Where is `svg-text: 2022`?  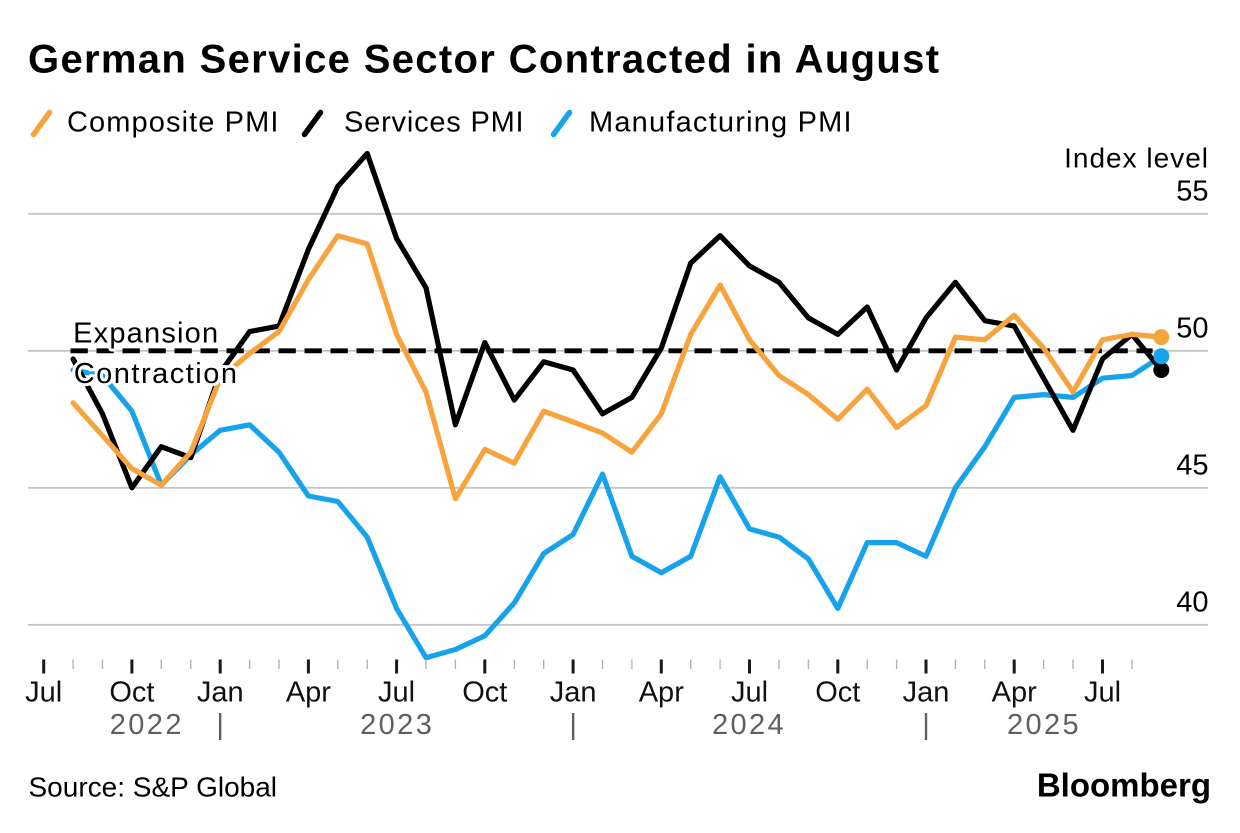 svg-text: 2022 is located at coordinates (147, 725).